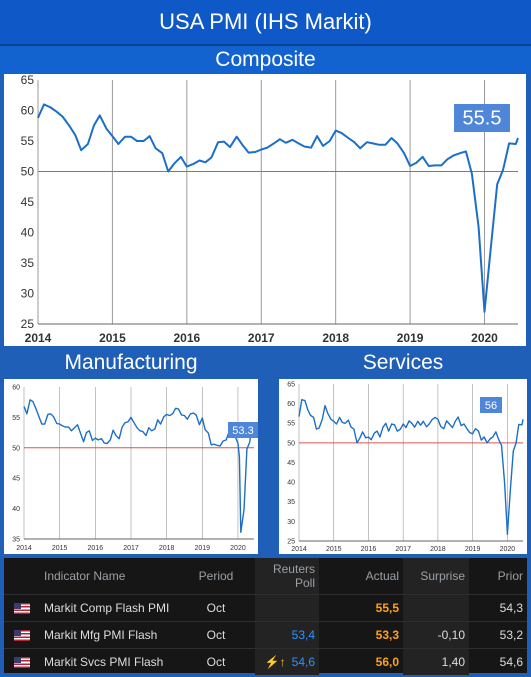  I want to click on manufacturing-end-value-label: 53.3, so click(242, 431).